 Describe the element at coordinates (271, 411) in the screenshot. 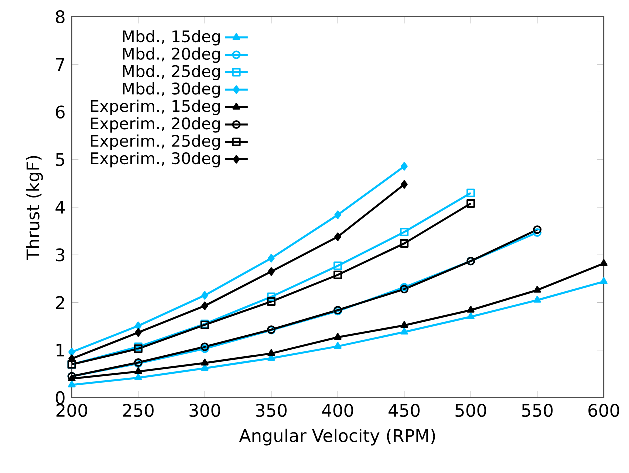

I see `x-tick-label: 350` at that location.